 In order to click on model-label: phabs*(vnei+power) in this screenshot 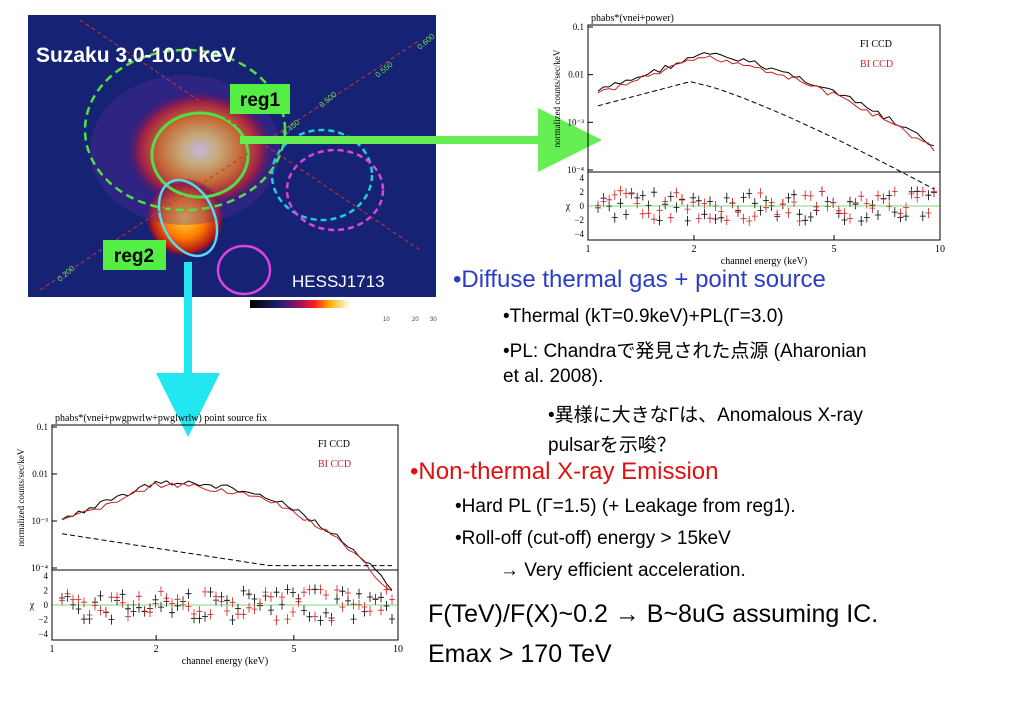, I will do `click(632, 18)`.